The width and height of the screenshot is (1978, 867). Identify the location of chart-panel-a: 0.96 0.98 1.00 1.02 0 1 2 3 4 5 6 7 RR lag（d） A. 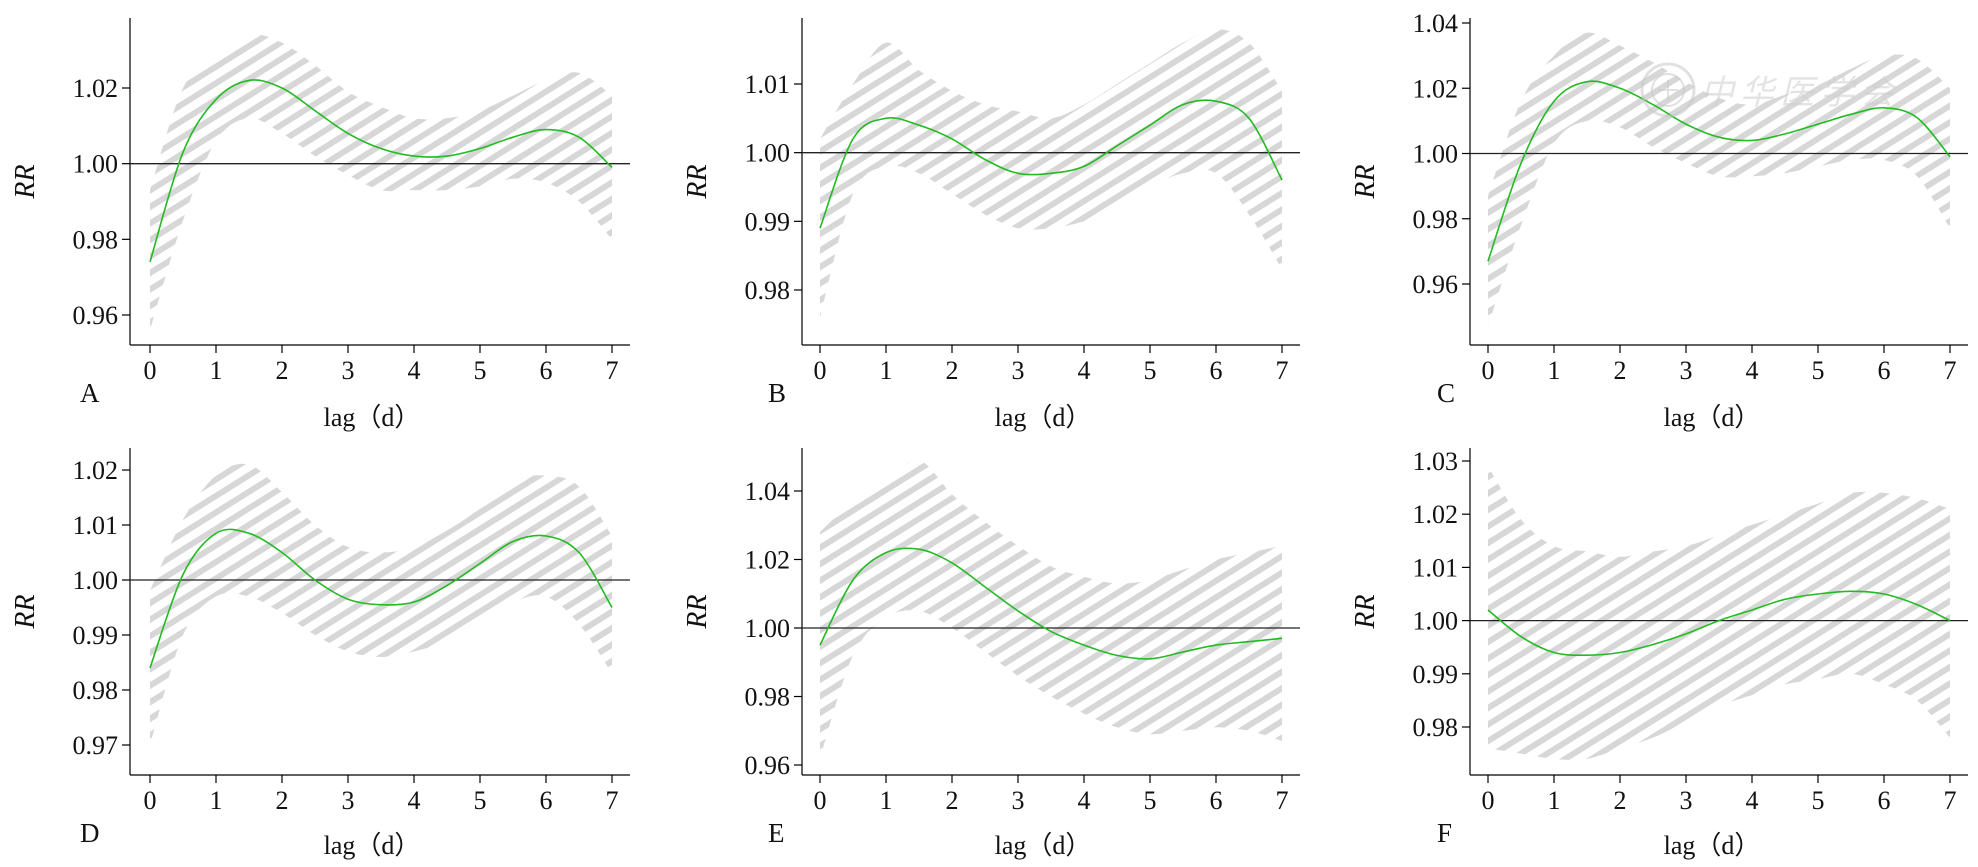
(320, 225).